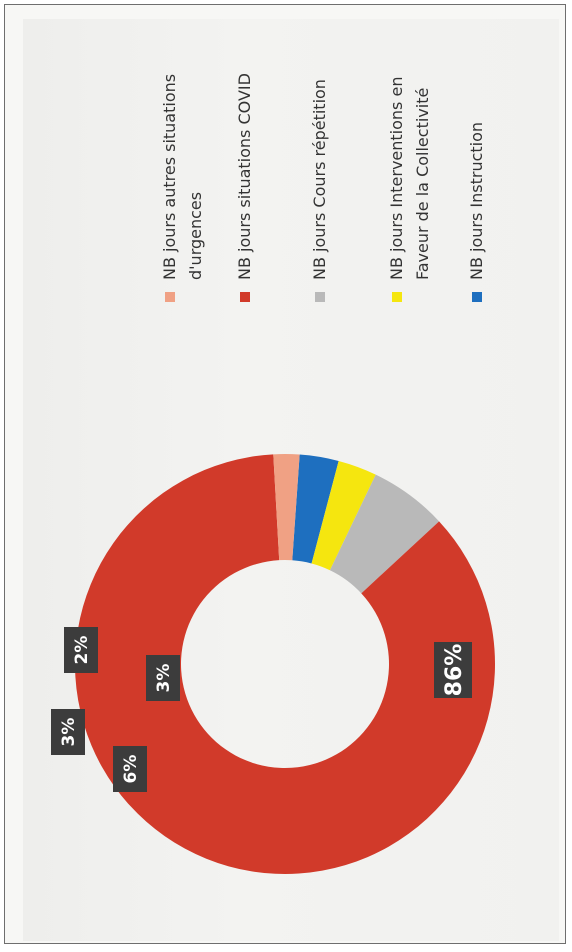 The width and height of the screenshot is (572, 952). What do you see at coordinates (319, 179) in the screenshot?
I see `legend-label: NB jours Cours répétition` at bounding box center [319, 179].